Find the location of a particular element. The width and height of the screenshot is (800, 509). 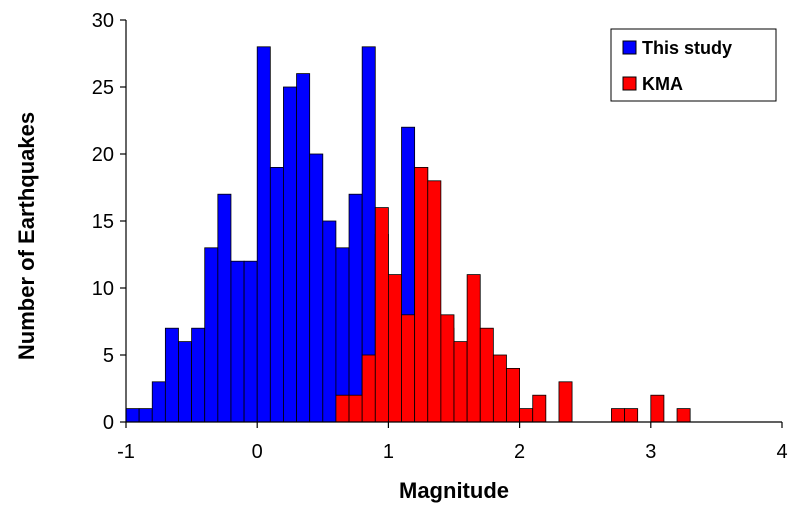

y-tick-label: 10 is located at coordinates (103, 289).